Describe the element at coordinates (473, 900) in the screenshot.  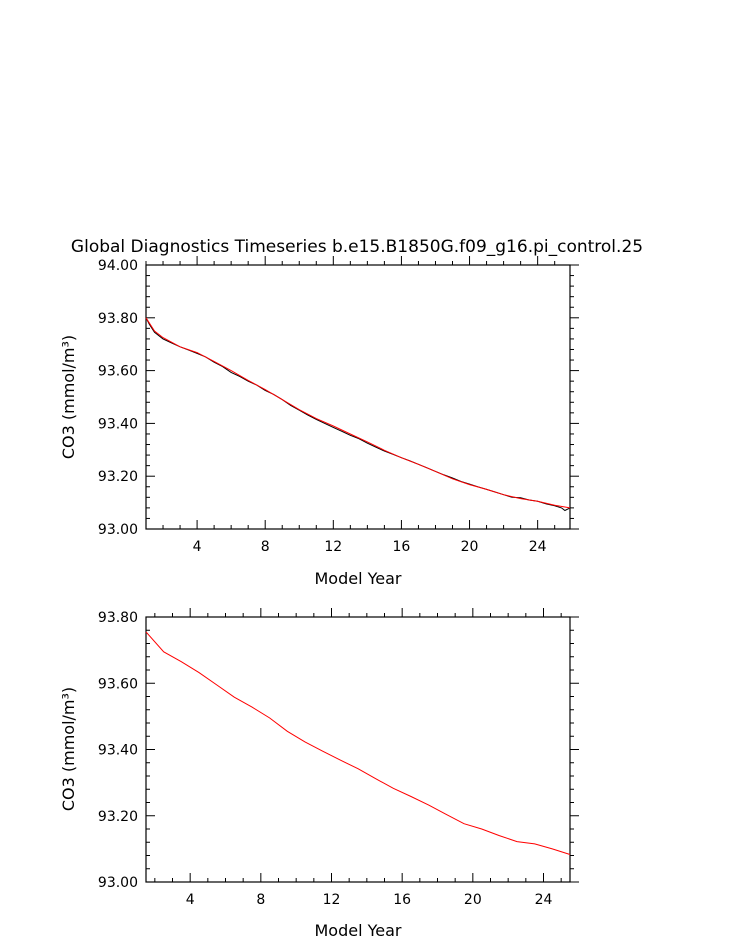
I see `bottom-chart-x-tick-label: 20` at that location.